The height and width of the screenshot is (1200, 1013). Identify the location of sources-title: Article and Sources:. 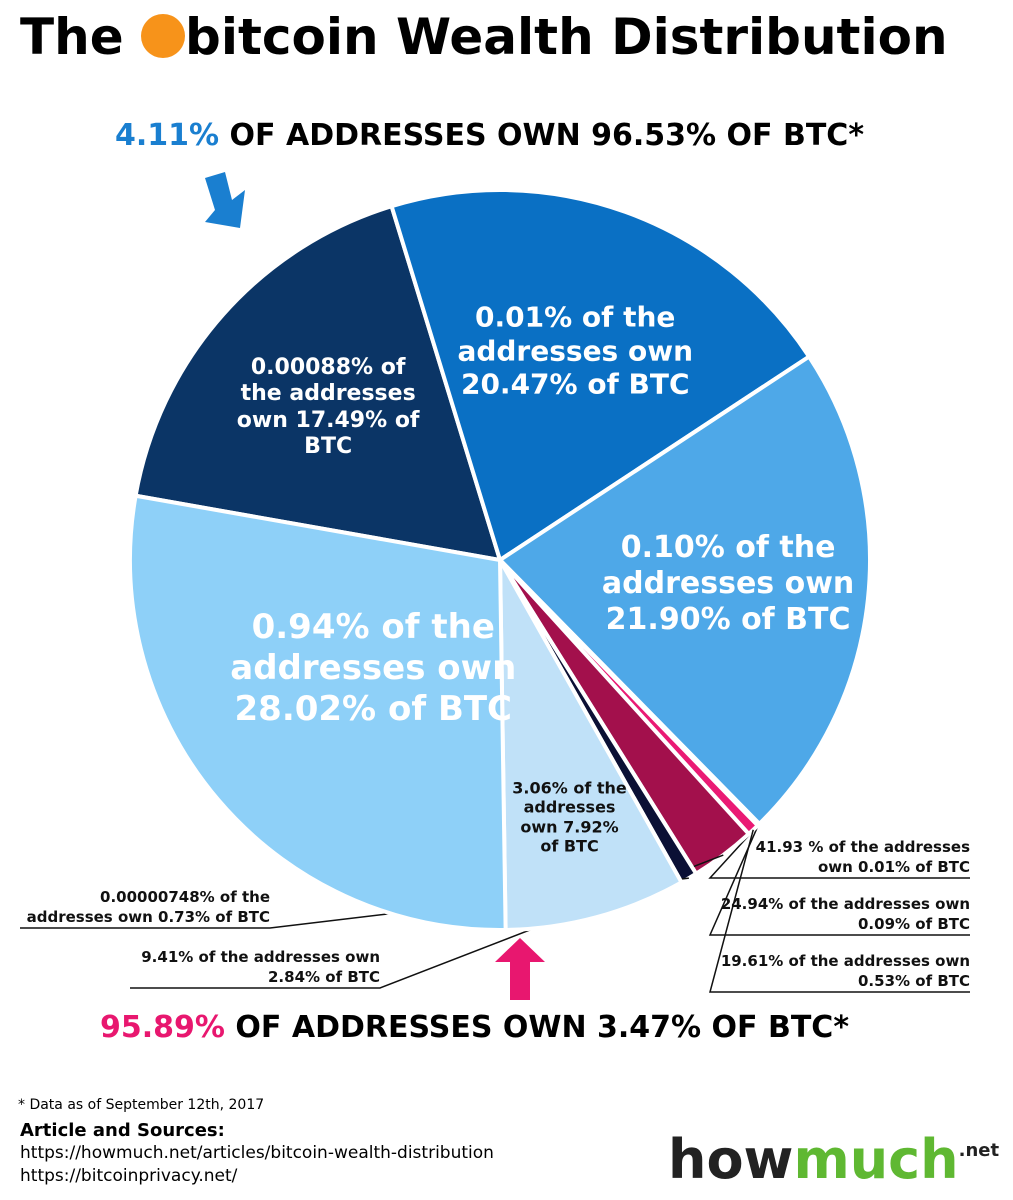
(122, 1130).